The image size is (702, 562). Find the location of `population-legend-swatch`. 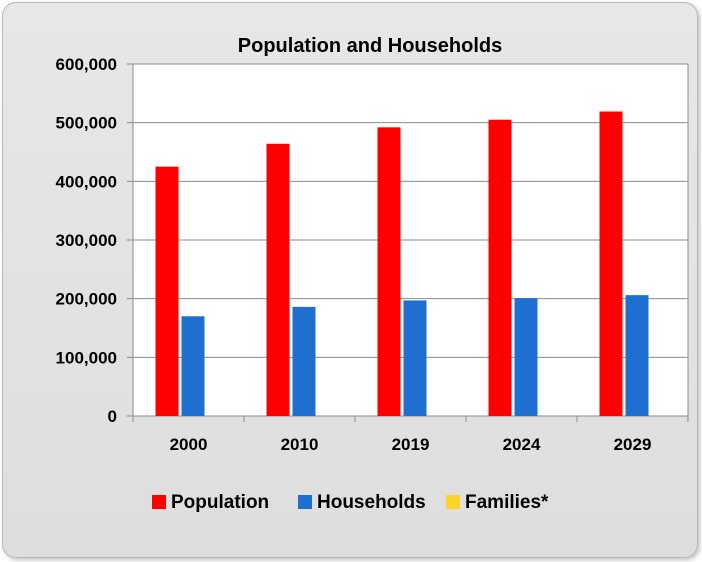

population-legend-swatch is located at coordinates (159, 502).